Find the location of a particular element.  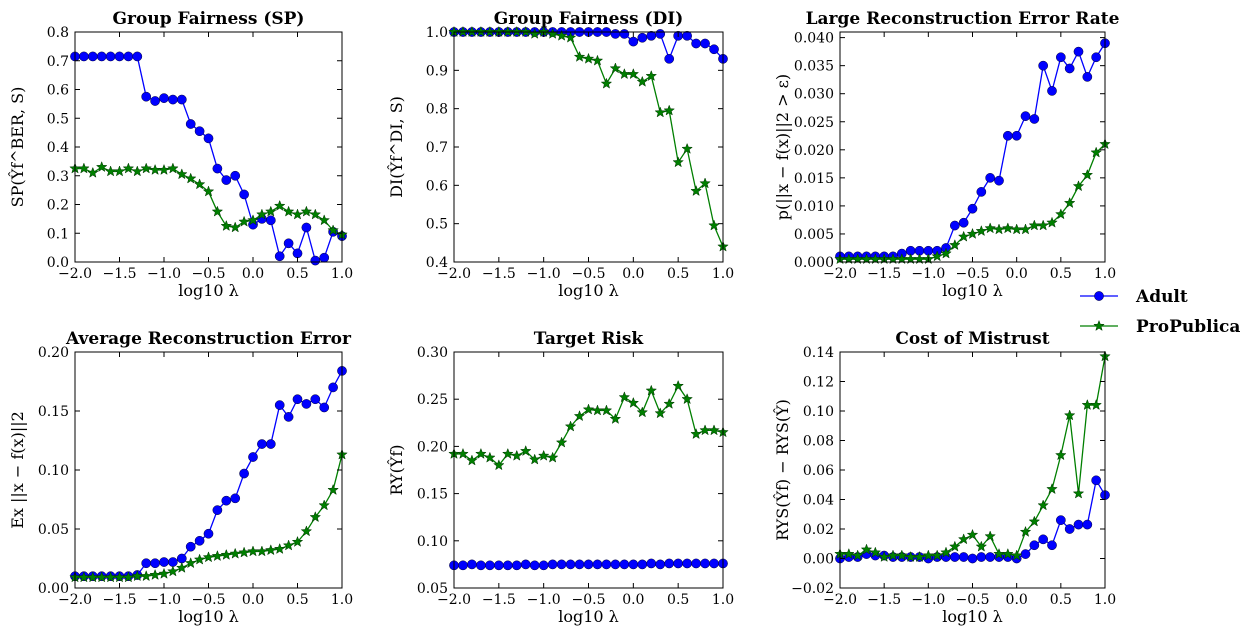

legend-label: Adult is located at coordinates (1161, 297).